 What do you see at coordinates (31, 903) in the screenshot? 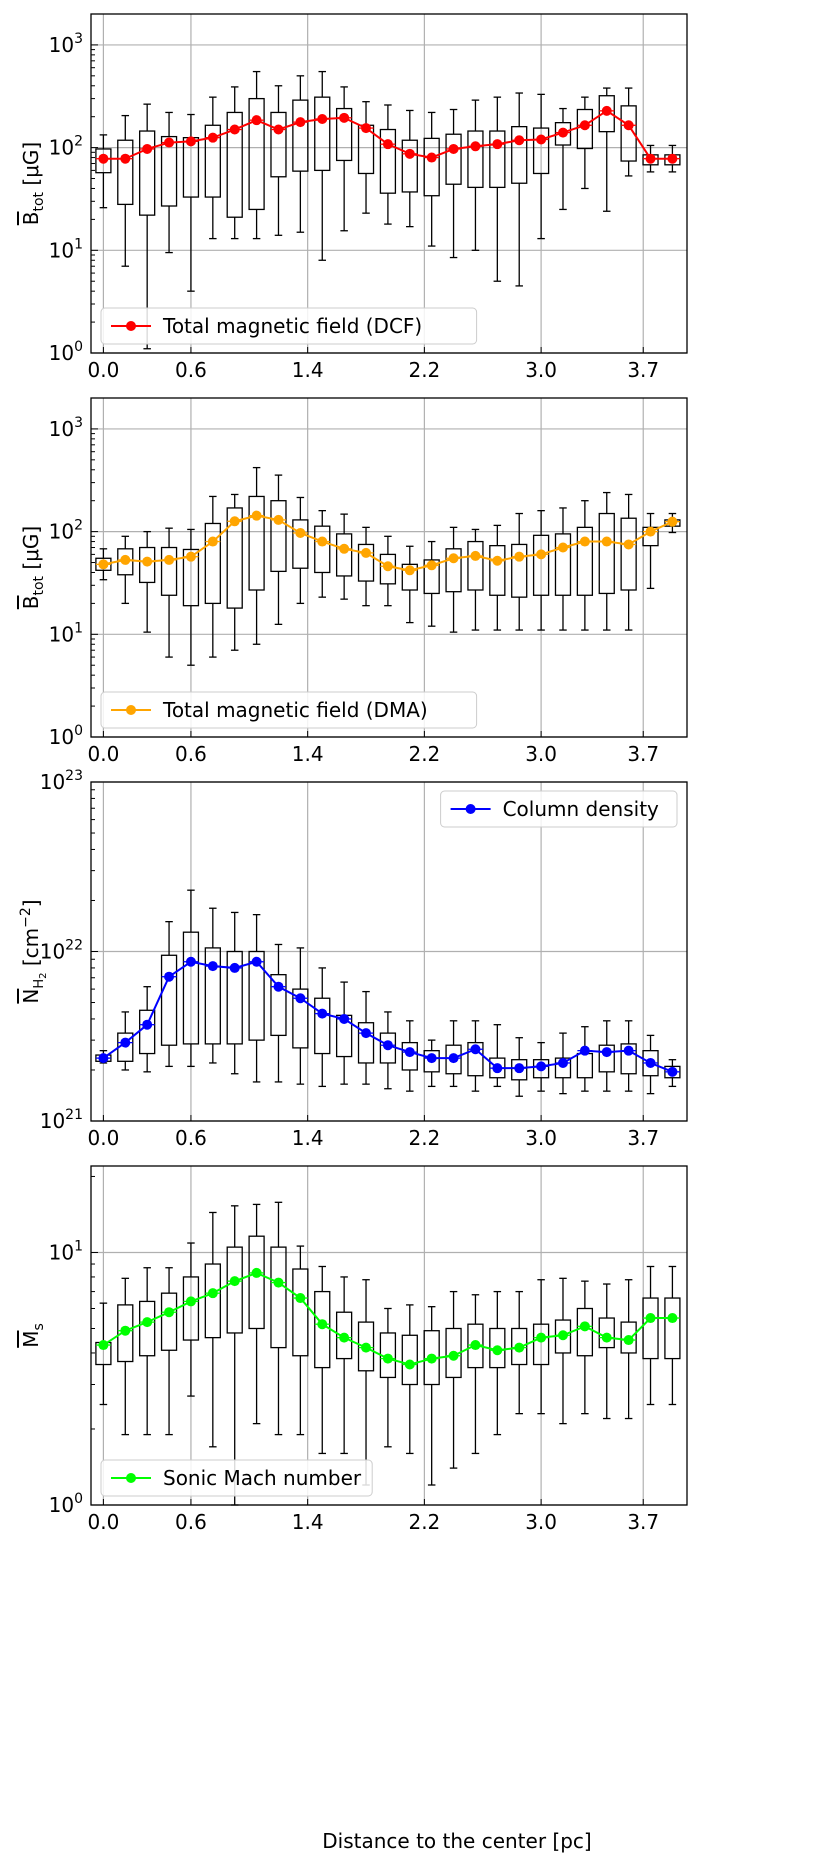
I see `y-label-unit-close: ]` at bounding box center [31, 903].